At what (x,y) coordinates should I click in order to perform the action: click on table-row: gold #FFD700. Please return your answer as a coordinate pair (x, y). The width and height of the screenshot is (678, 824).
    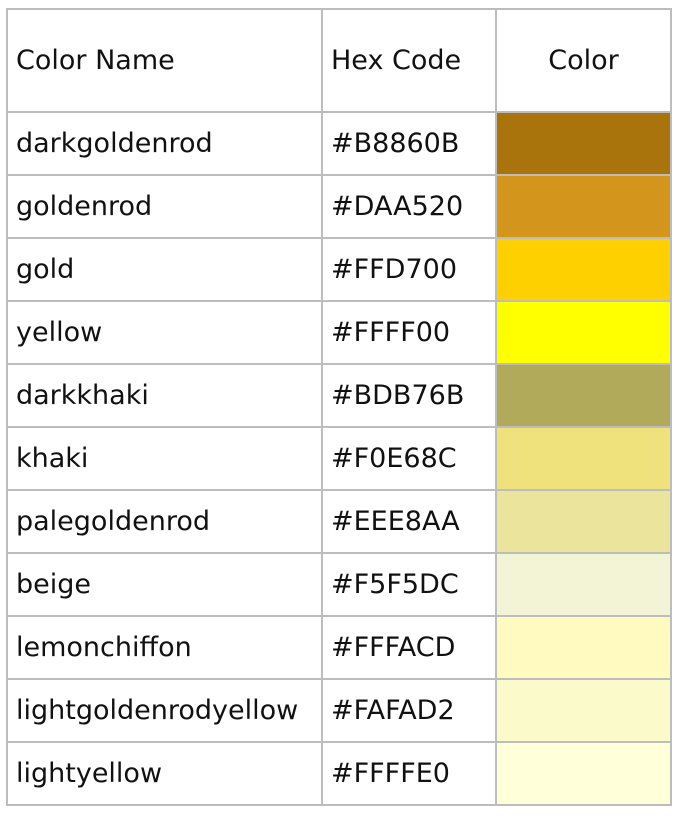
    Looking at the image, I should click on (339, 269).